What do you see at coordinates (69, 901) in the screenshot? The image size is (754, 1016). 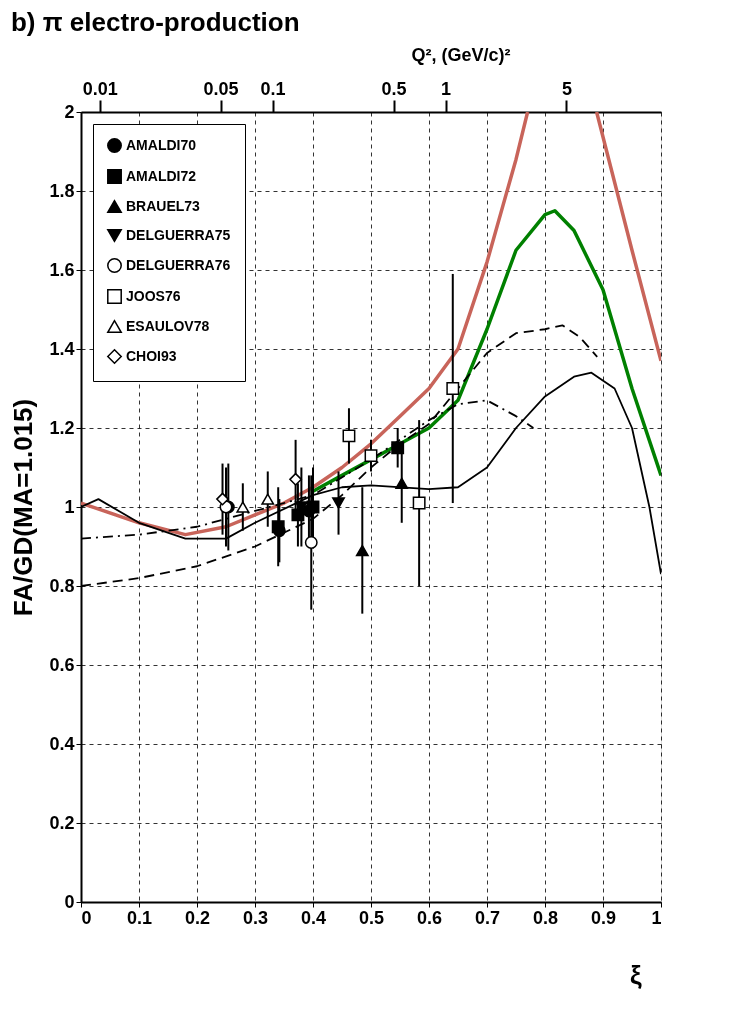 I see `y-tick-label: 0` at bounding box center [69, 901].